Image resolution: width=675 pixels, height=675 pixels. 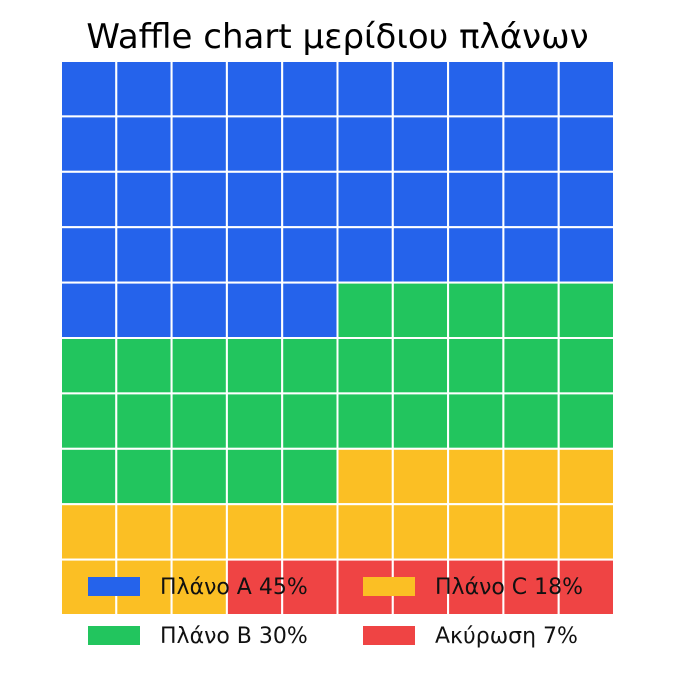 I want to click on legend-label: Πλάνο C 18%, so click(x=509, y=587).